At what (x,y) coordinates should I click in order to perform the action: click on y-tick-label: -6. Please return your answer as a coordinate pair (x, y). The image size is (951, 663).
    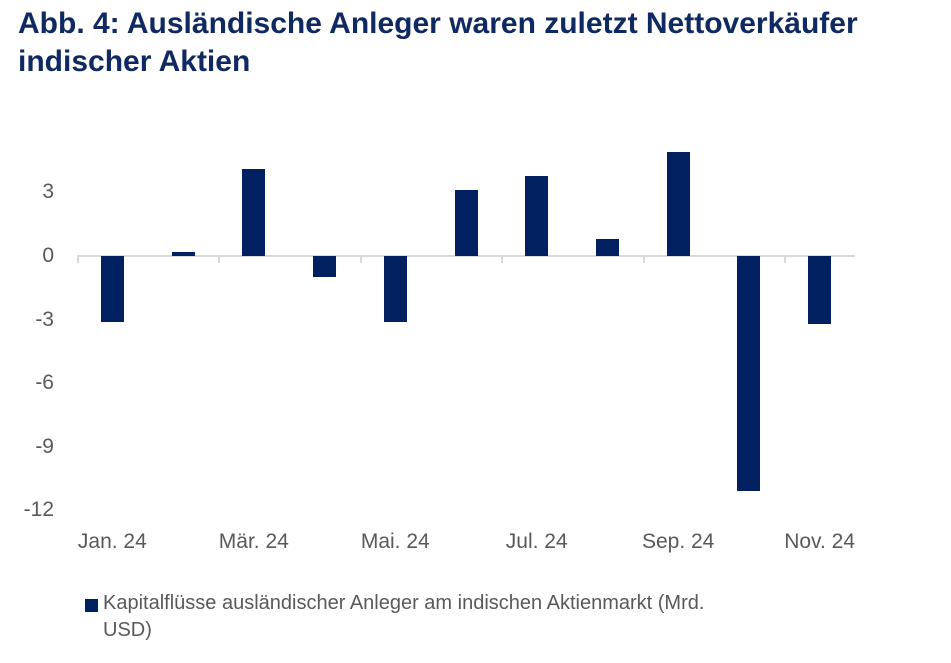
    Looking at the image, I should click on (44, 383).